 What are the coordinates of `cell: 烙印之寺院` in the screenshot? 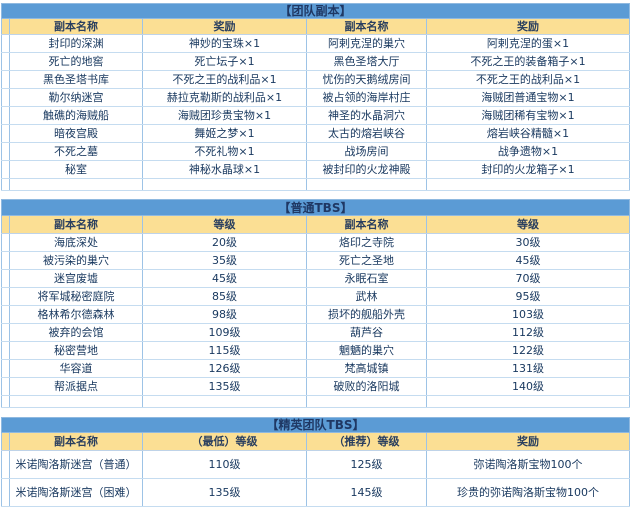 It's located at (366, 242).